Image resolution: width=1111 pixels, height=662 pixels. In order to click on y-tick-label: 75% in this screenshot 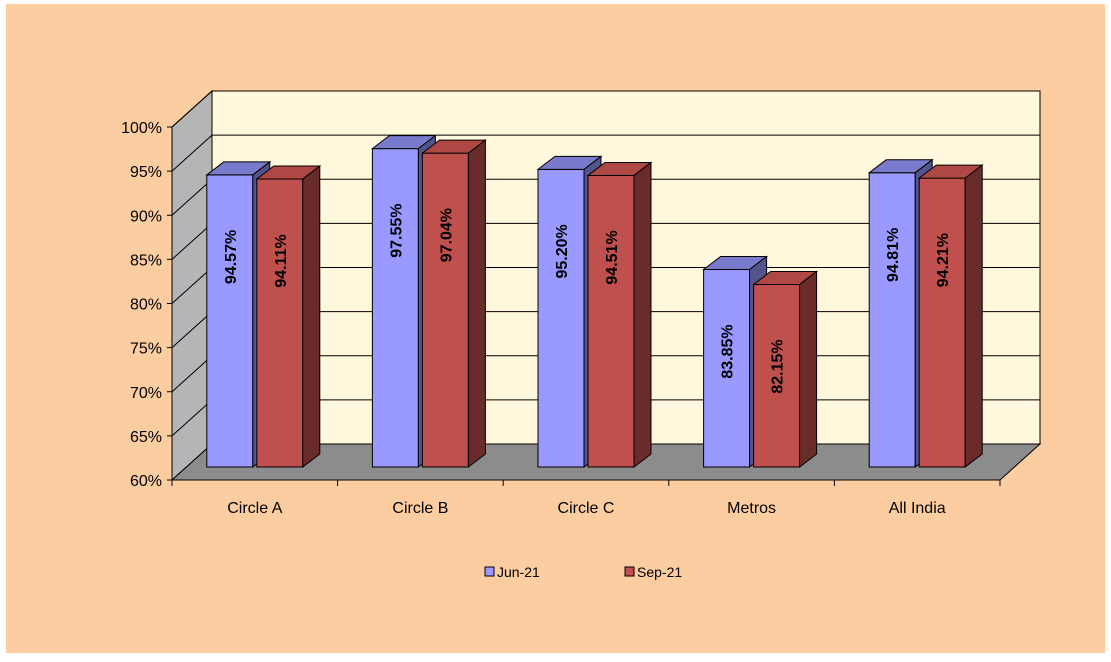, I will do `click(146, 349)`.